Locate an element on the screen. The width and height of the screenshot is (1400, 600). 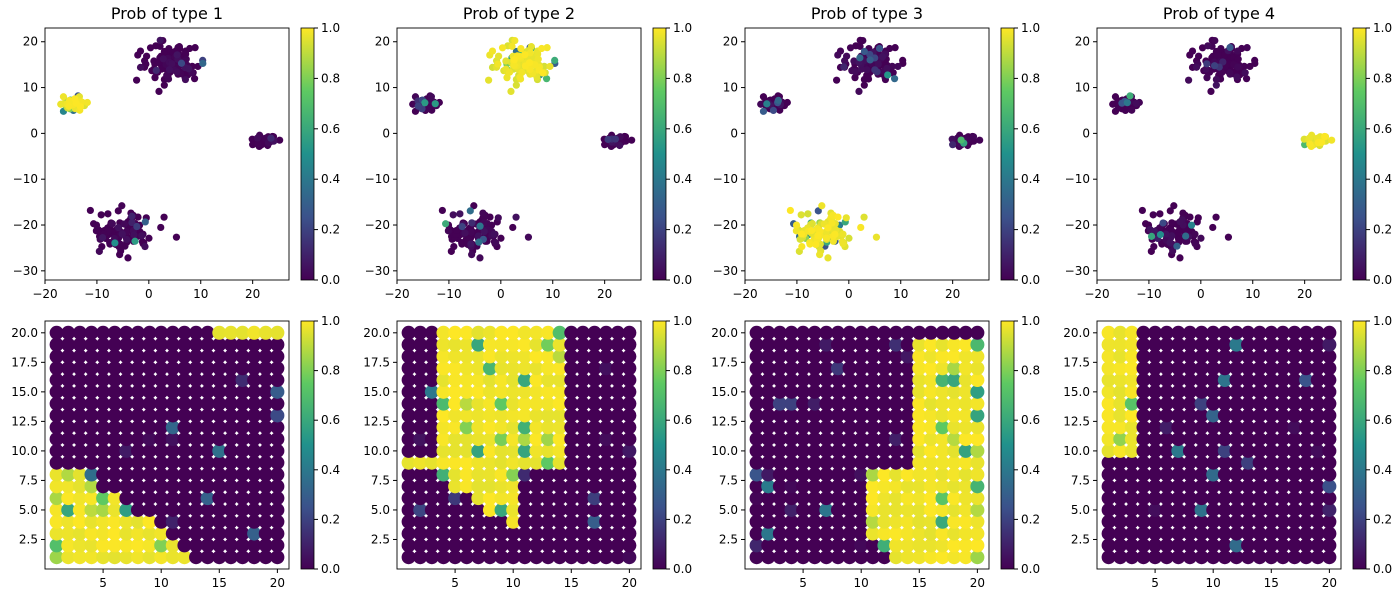
grid-axis-type-3-ytick-label: 7.5 is located at coordinates (728, 480).